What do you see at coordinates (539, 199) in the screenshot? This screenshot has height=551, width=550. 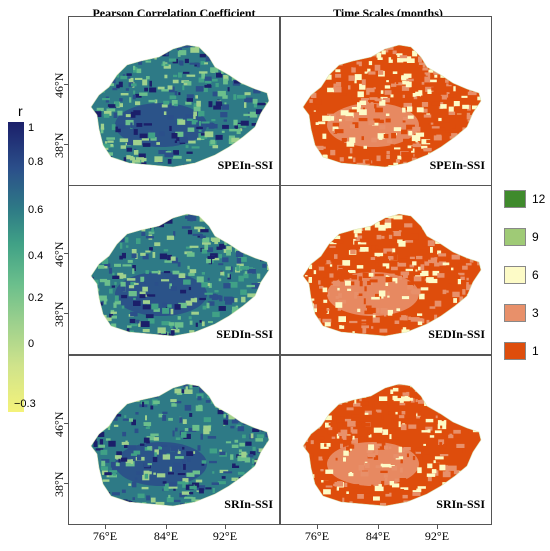 I see `legend-label: 12` at bounding box center [539, 199].